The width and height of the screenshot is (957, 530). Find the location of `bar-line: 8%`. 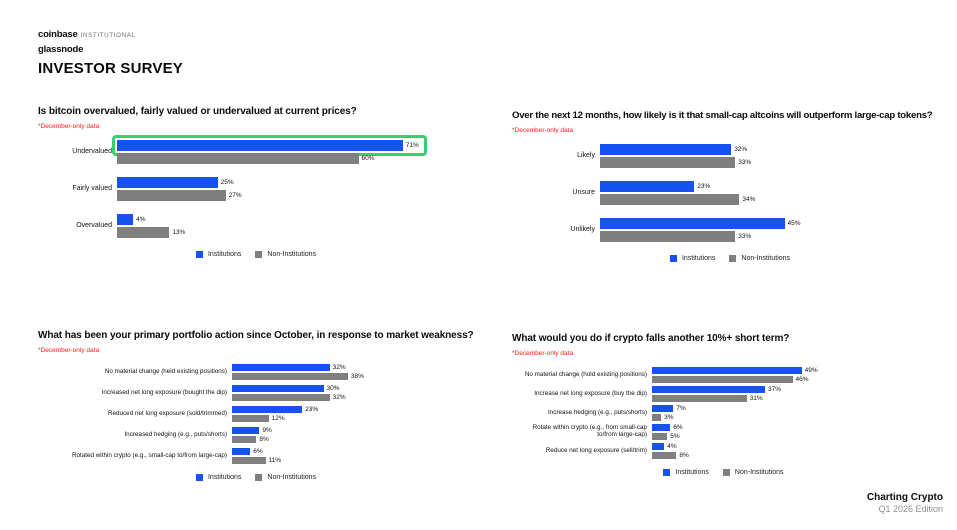

bar-line: 8% is located at coordinates (736, 455).